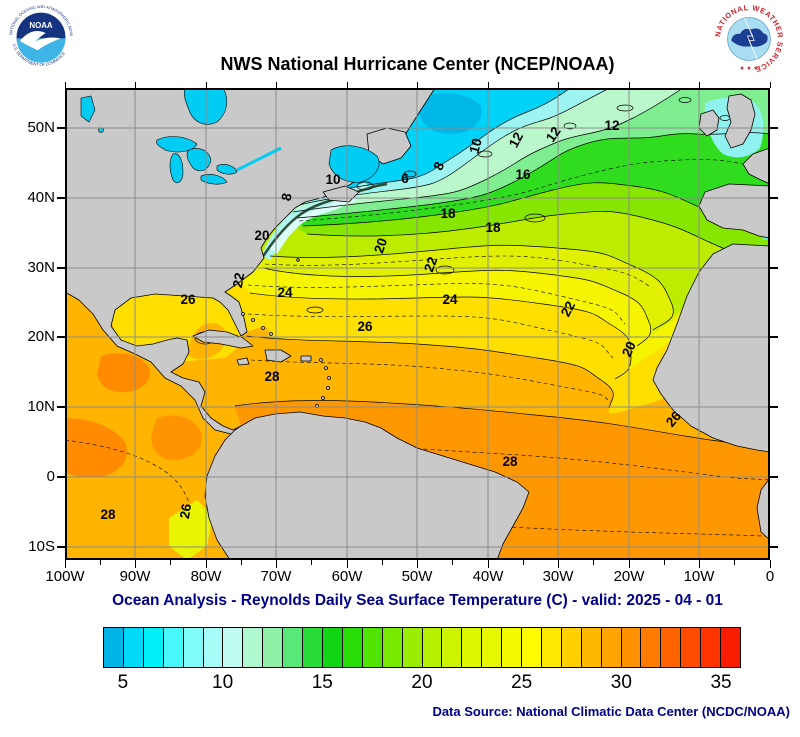  I want to click on lake-ontario, so click(227, 169).